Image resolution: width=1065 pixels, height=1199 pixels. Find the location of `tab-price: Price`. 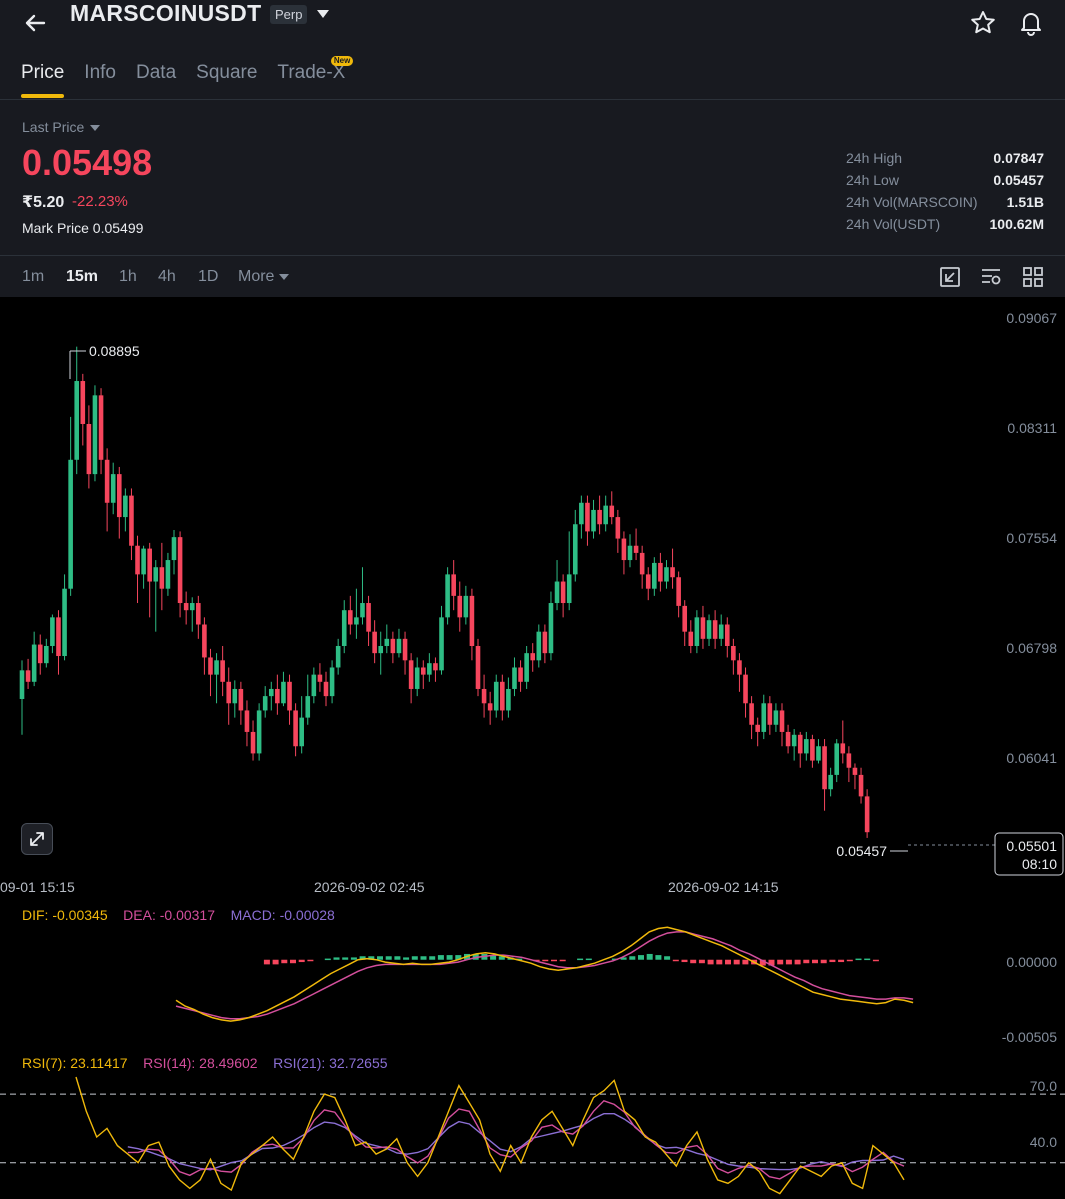

tab-price: Price is located at coordinates (43, 80).